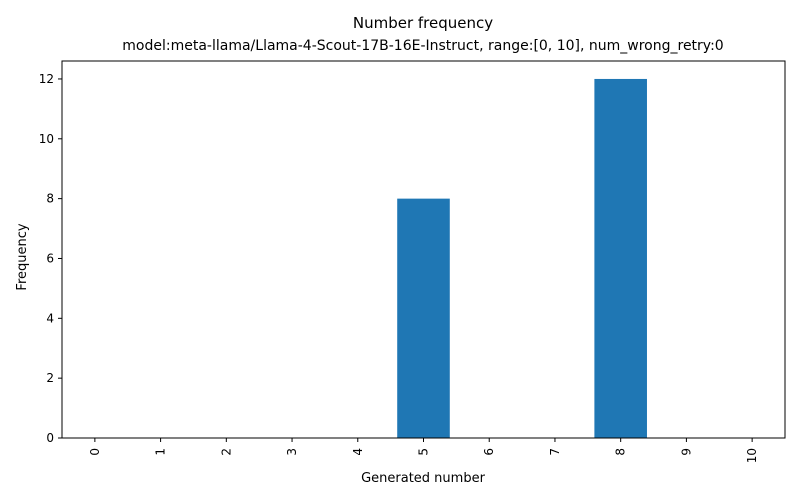  Describe the element at coordinates (46, 79) in the screenshot. I see `y-tick-label-12: 12` at that location.